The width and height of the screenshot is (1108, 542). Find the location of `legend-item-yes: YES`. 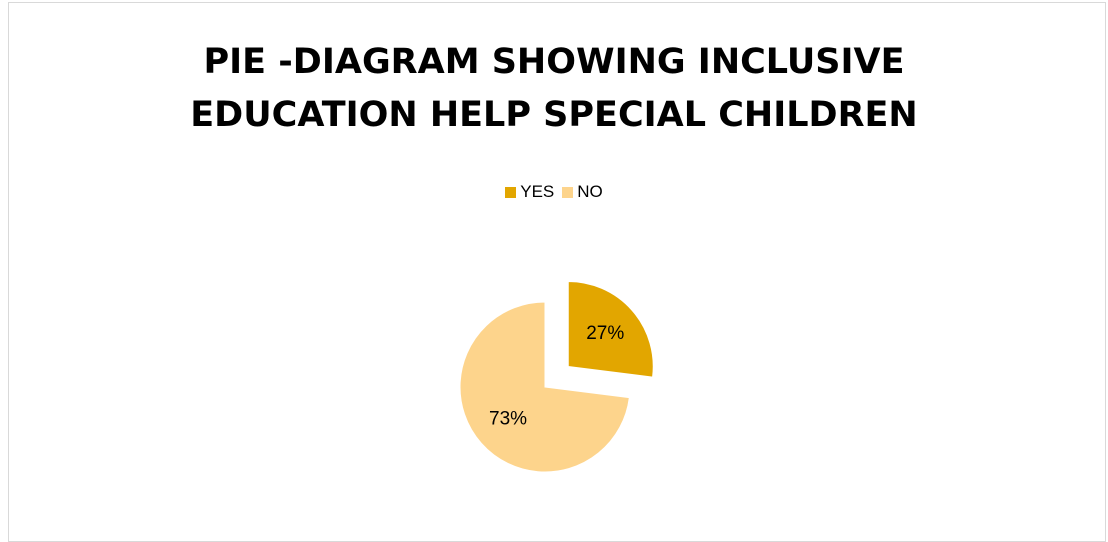

legend-item-yes: YES is located at coordinates (529, 192).